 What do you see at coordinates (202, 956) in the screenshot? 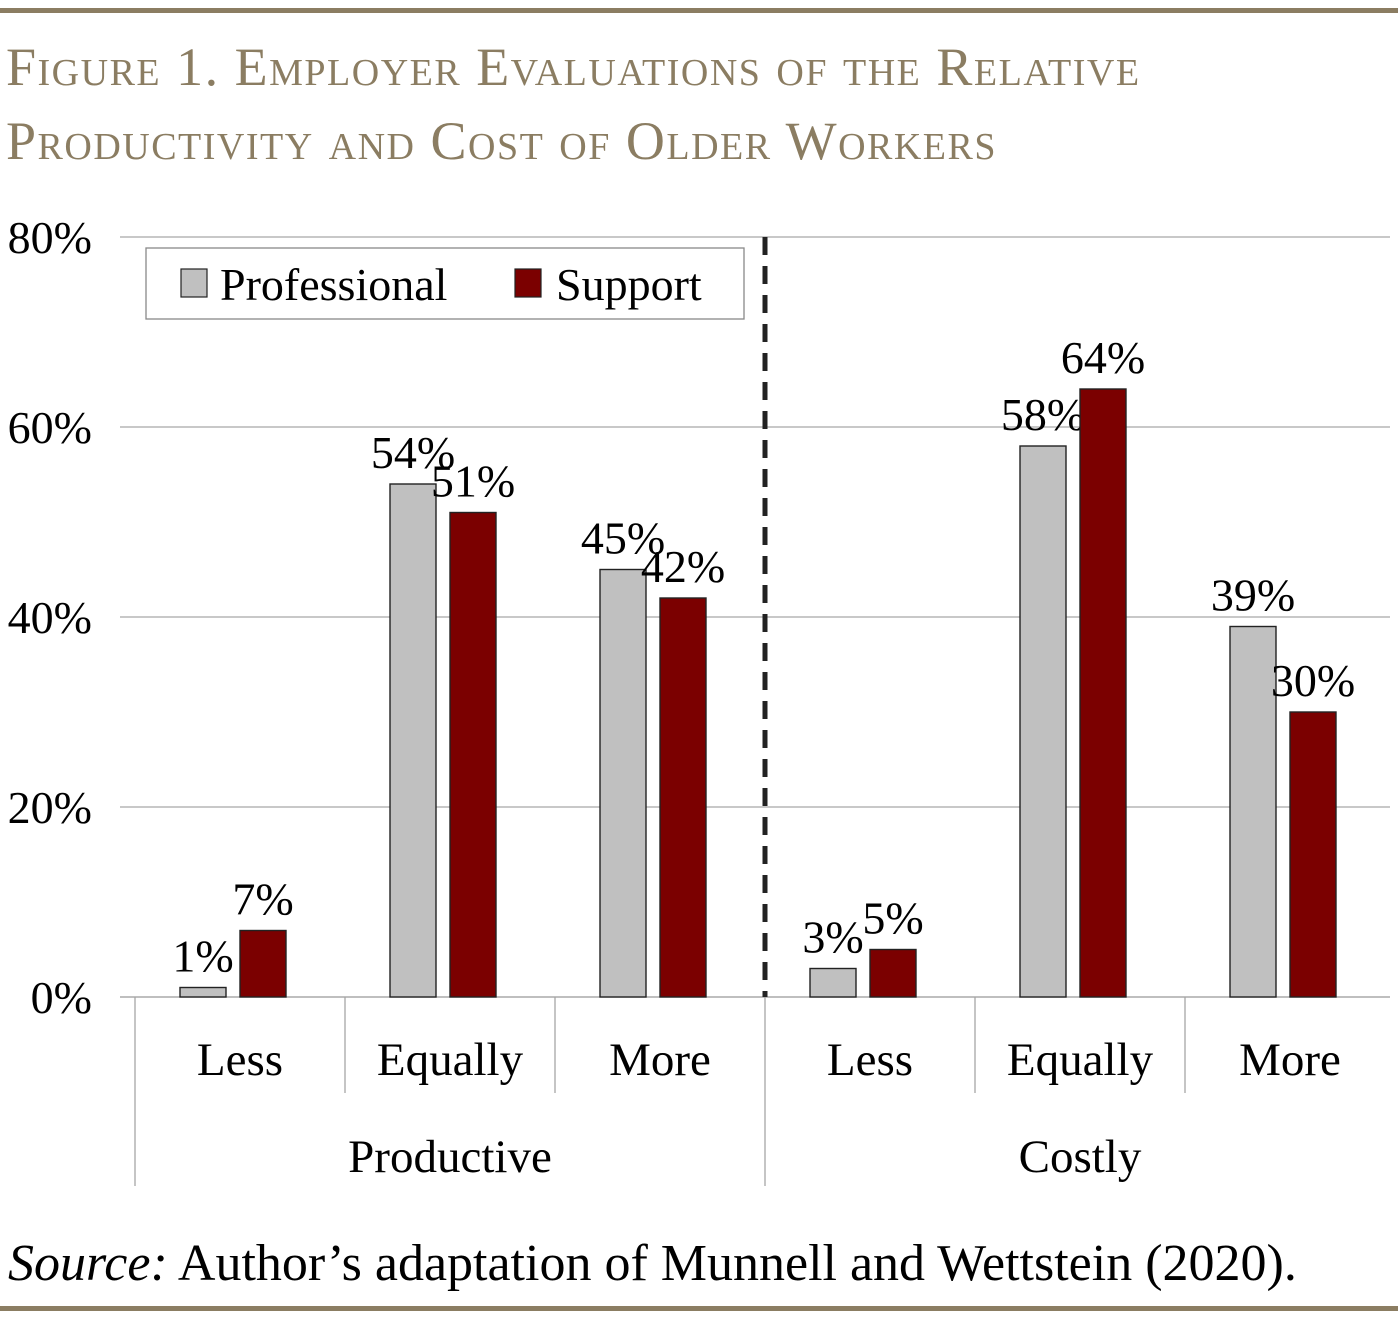
I see `data-label-professional: 1%` at bounding box center [202, 956].